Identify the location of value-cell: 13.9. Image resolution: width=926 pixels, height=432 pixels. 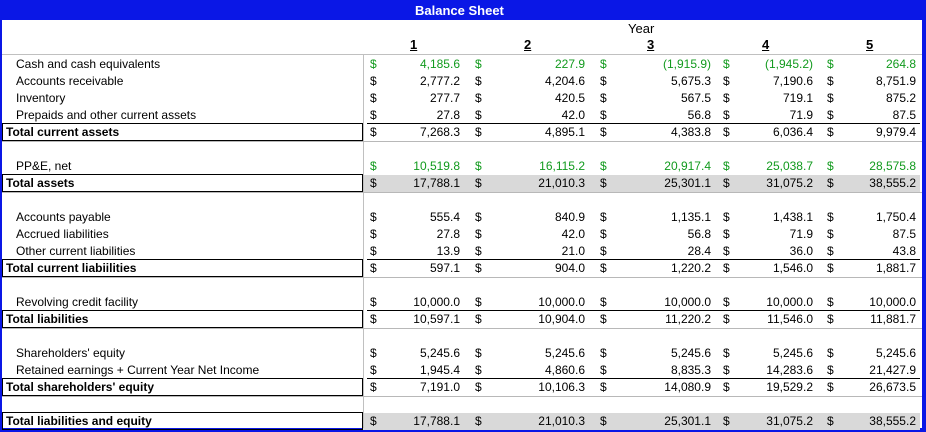
(448, 251).